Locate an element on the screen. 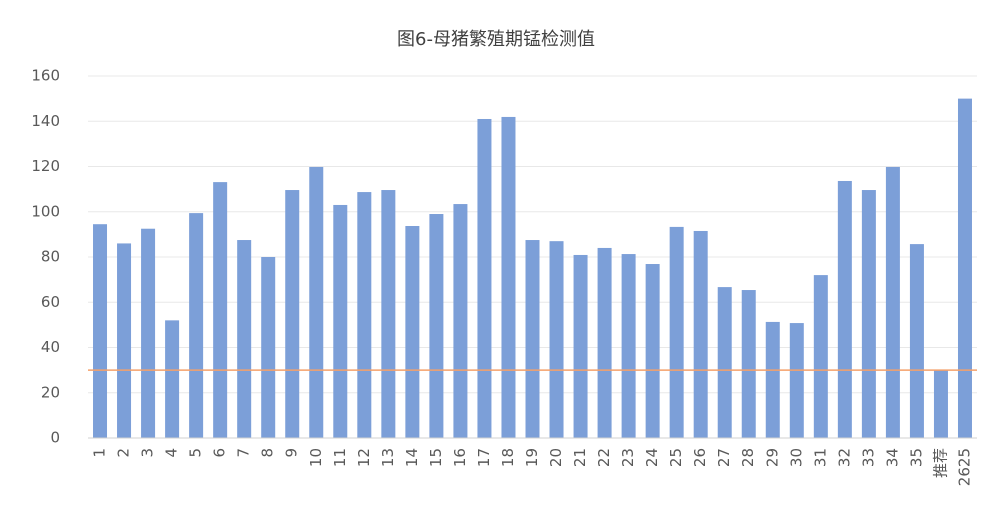 The height and width of the screenshot is (514, 993). x-tick-label: 17 is located at coordinates (484, 457).